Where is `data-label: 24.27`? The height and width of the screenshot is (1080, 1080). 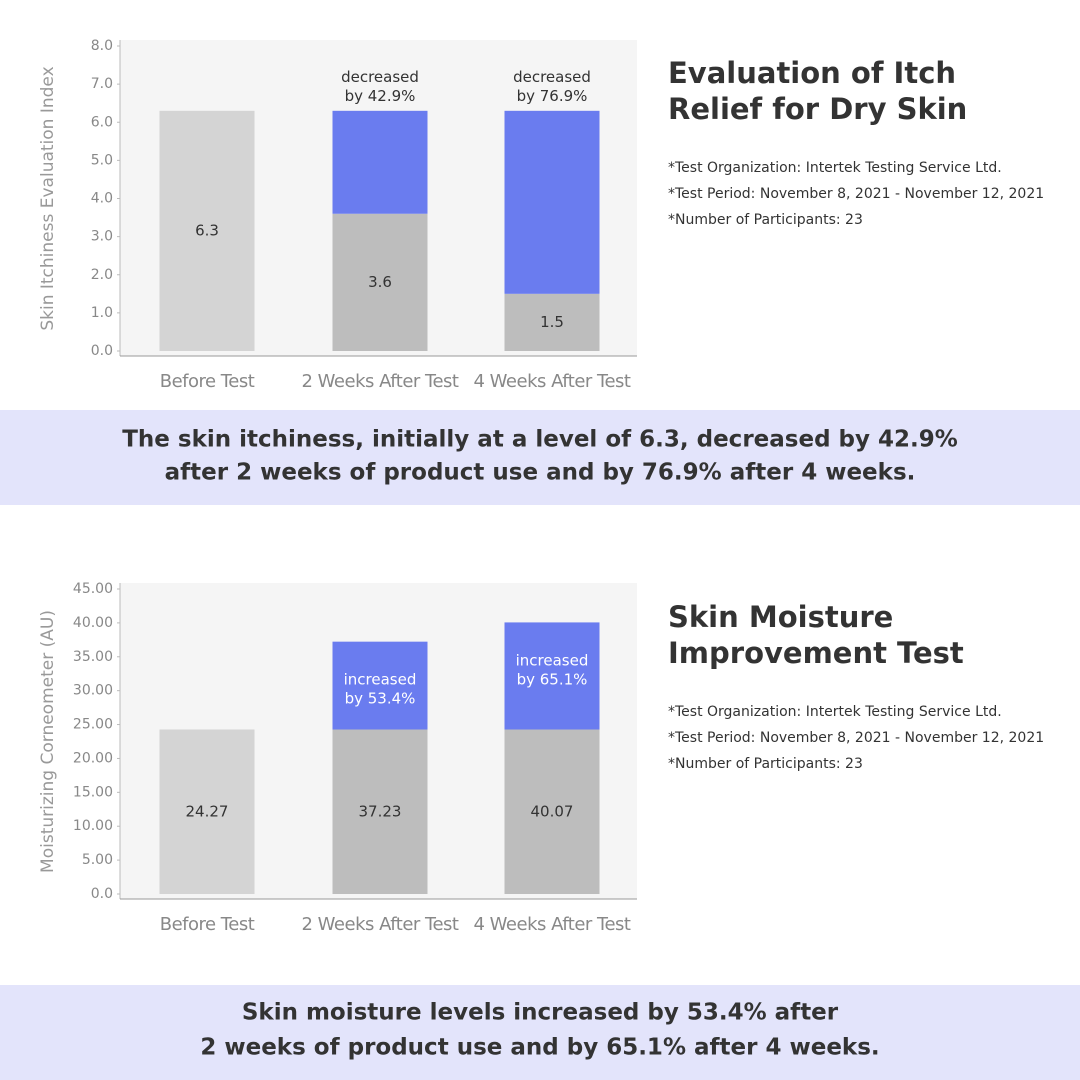 data-label: 24.27 is located at coordinates (207, 811).